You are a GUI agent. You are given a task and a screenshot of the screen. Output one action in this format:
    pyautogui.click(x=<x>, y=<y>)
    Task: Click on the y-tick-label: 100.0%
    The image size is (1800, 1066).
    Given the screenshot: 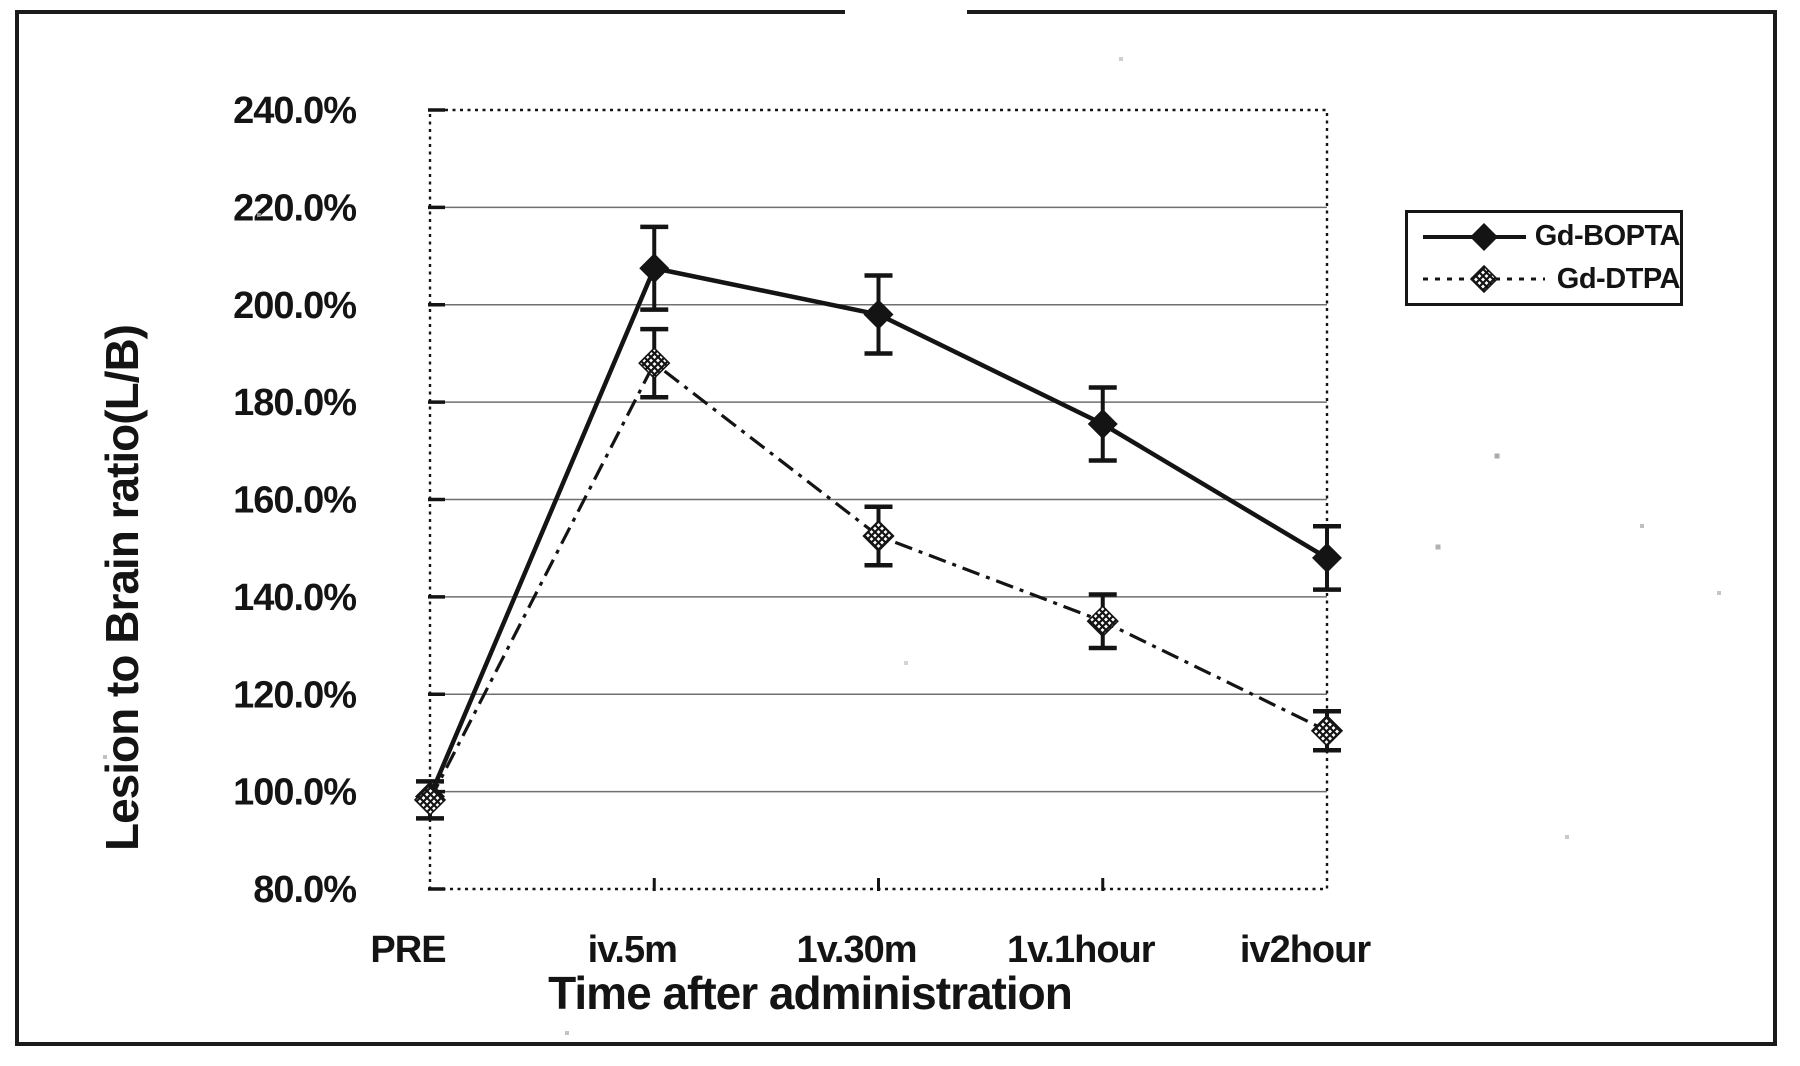 What is the action you would take?
    pyautogui.click(x=294, y=793)
    